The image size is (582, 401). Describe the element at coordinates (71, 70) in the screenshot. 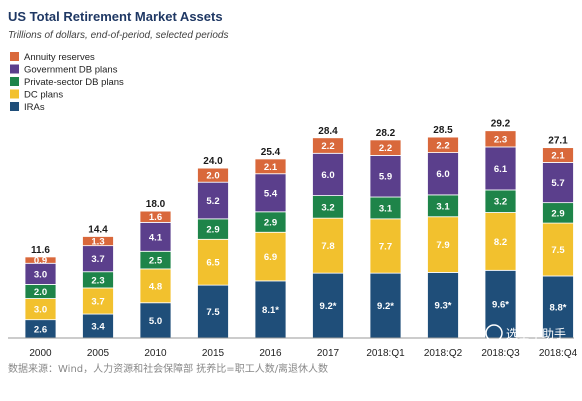

I see `legend-label-government-db-plans: Government DB plans` at that location.